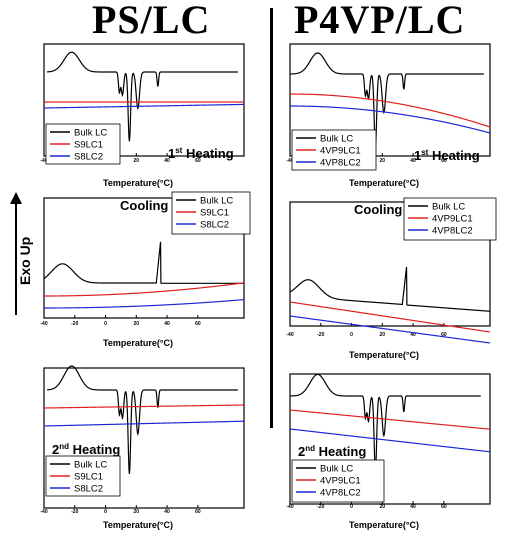 This screenshot has width=520, height=544. I want to click on title-ps-lc: PS/LC, so click(151, 21).